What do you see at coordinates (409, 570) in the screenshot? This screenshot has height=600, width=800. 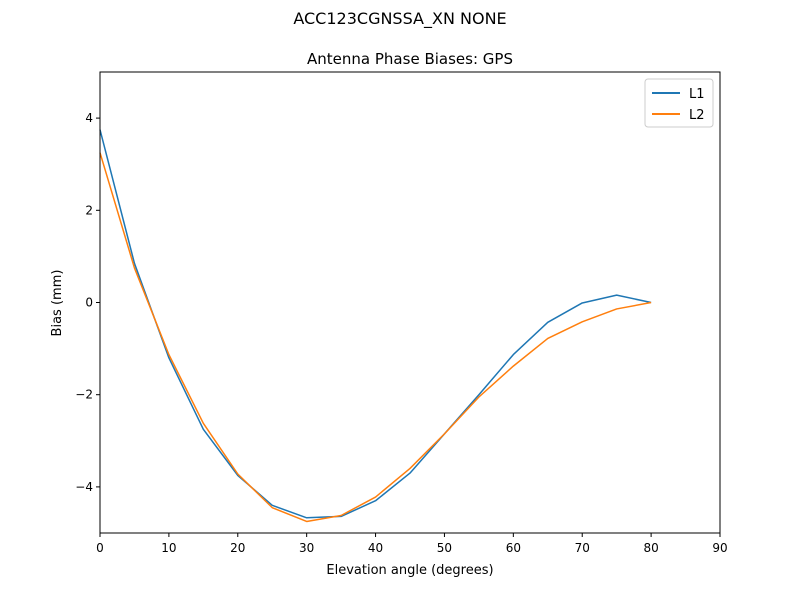 I see `x-axis-label: Elevation angle (degrees)` at bounding box center [409, 570].